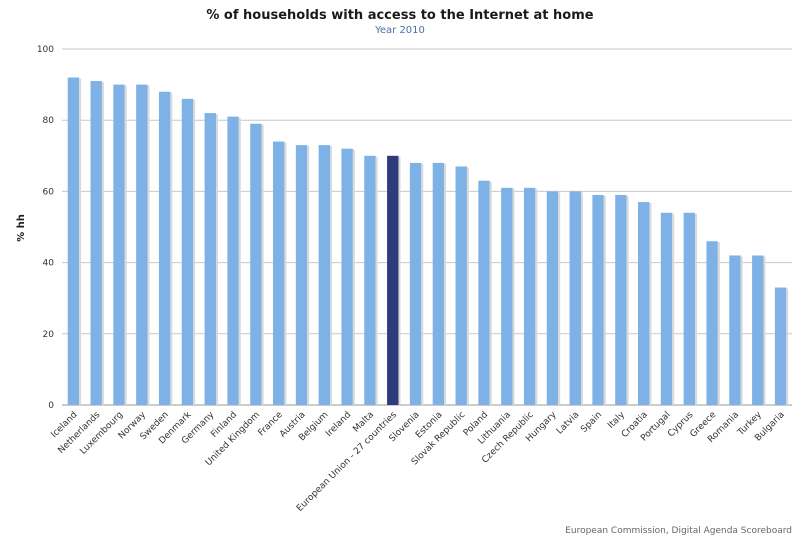 The width and height of the screenshot is (800, 539). I want to click on y-tick-label: 80, so click(49, 121).